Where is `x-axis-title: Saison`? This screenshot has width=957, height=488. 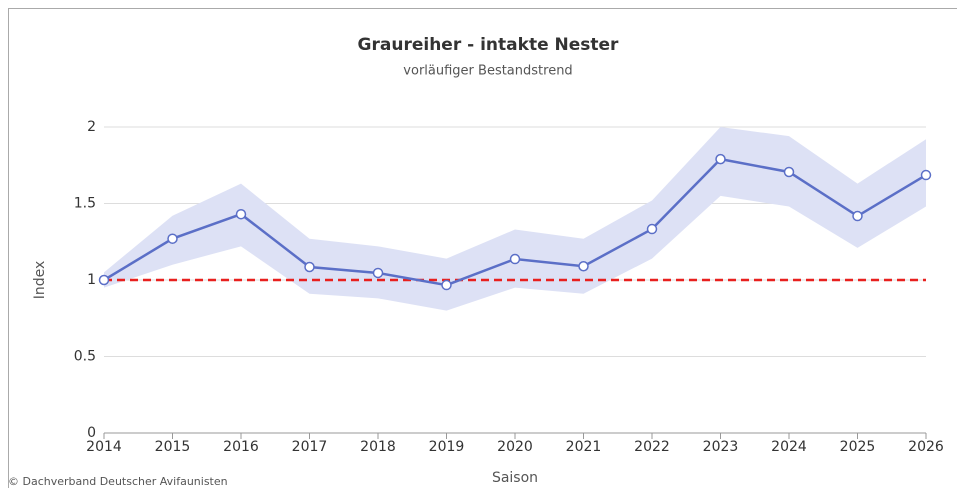 x-axis-title: Saison is located at coordinates (515, 478).